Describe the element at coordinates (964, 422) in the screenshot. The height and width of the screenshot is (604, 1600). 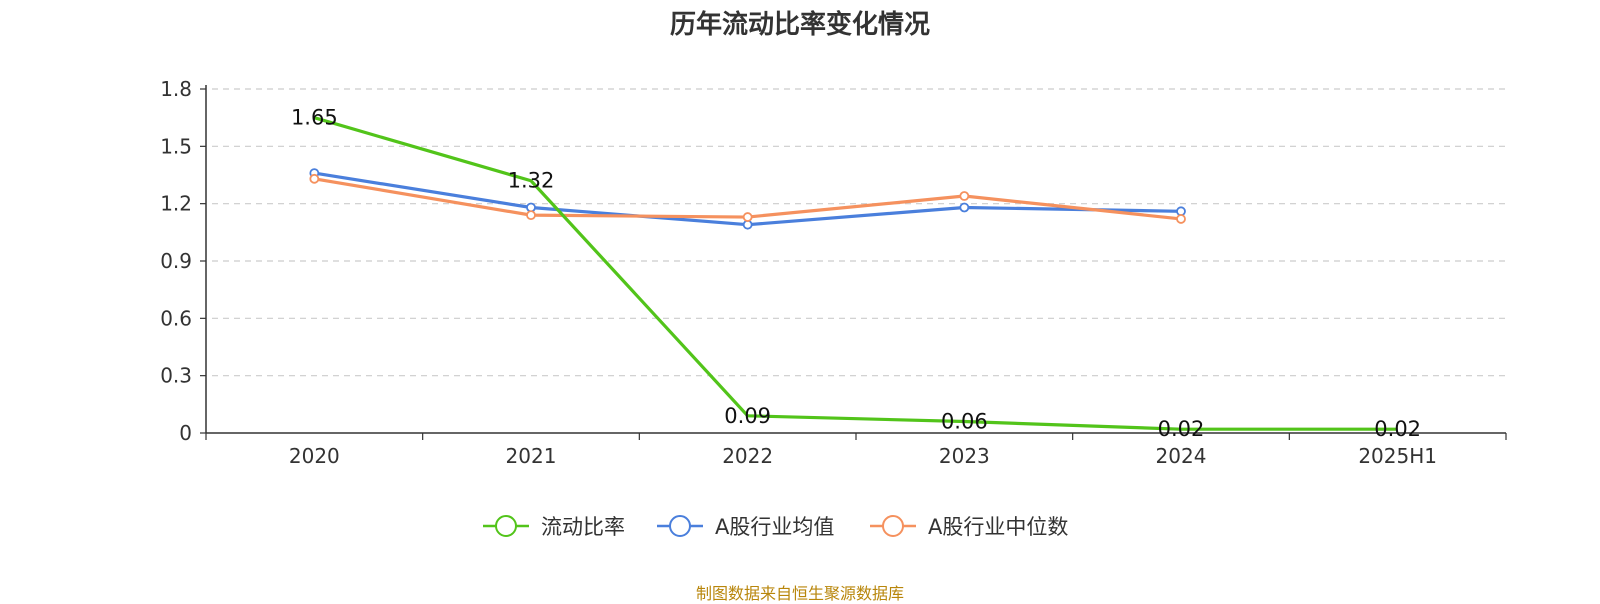
I see `data-label: 0.06` at that location.